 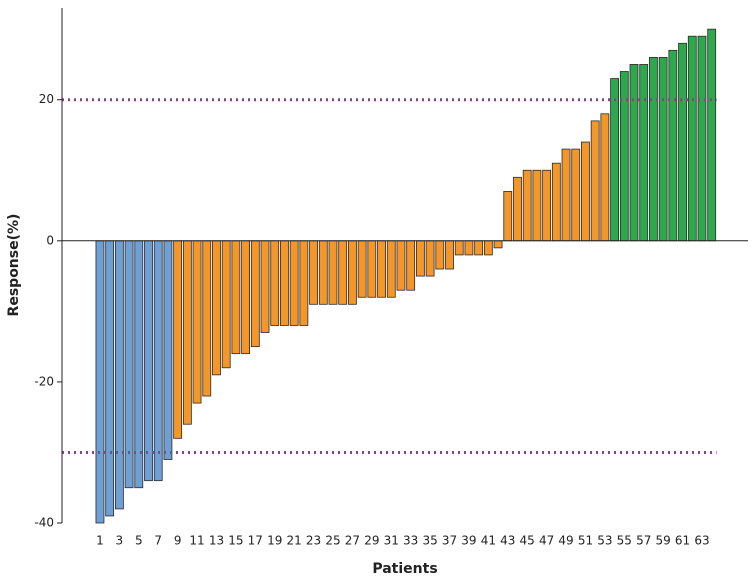 What do you see at coordinates (196, 541) in the screenshot?
I see `x-tick-label: 11` at bounding box center [196, 541].